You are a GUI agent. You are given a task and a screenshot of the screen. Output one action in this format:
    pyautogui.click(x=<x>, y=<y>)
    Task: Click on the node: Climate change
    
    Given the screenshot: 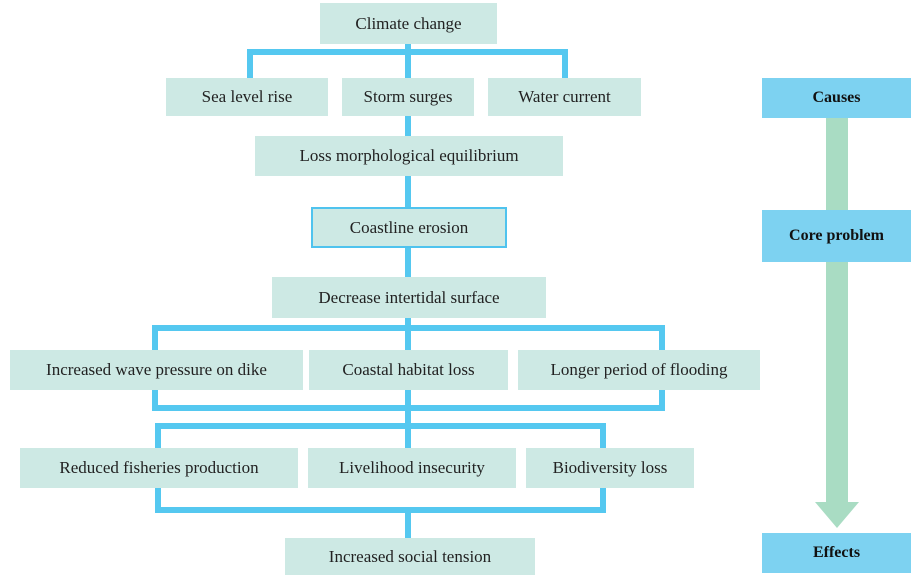 What is the action you would take?
    pyautogui.click(x=408, y=23)
    